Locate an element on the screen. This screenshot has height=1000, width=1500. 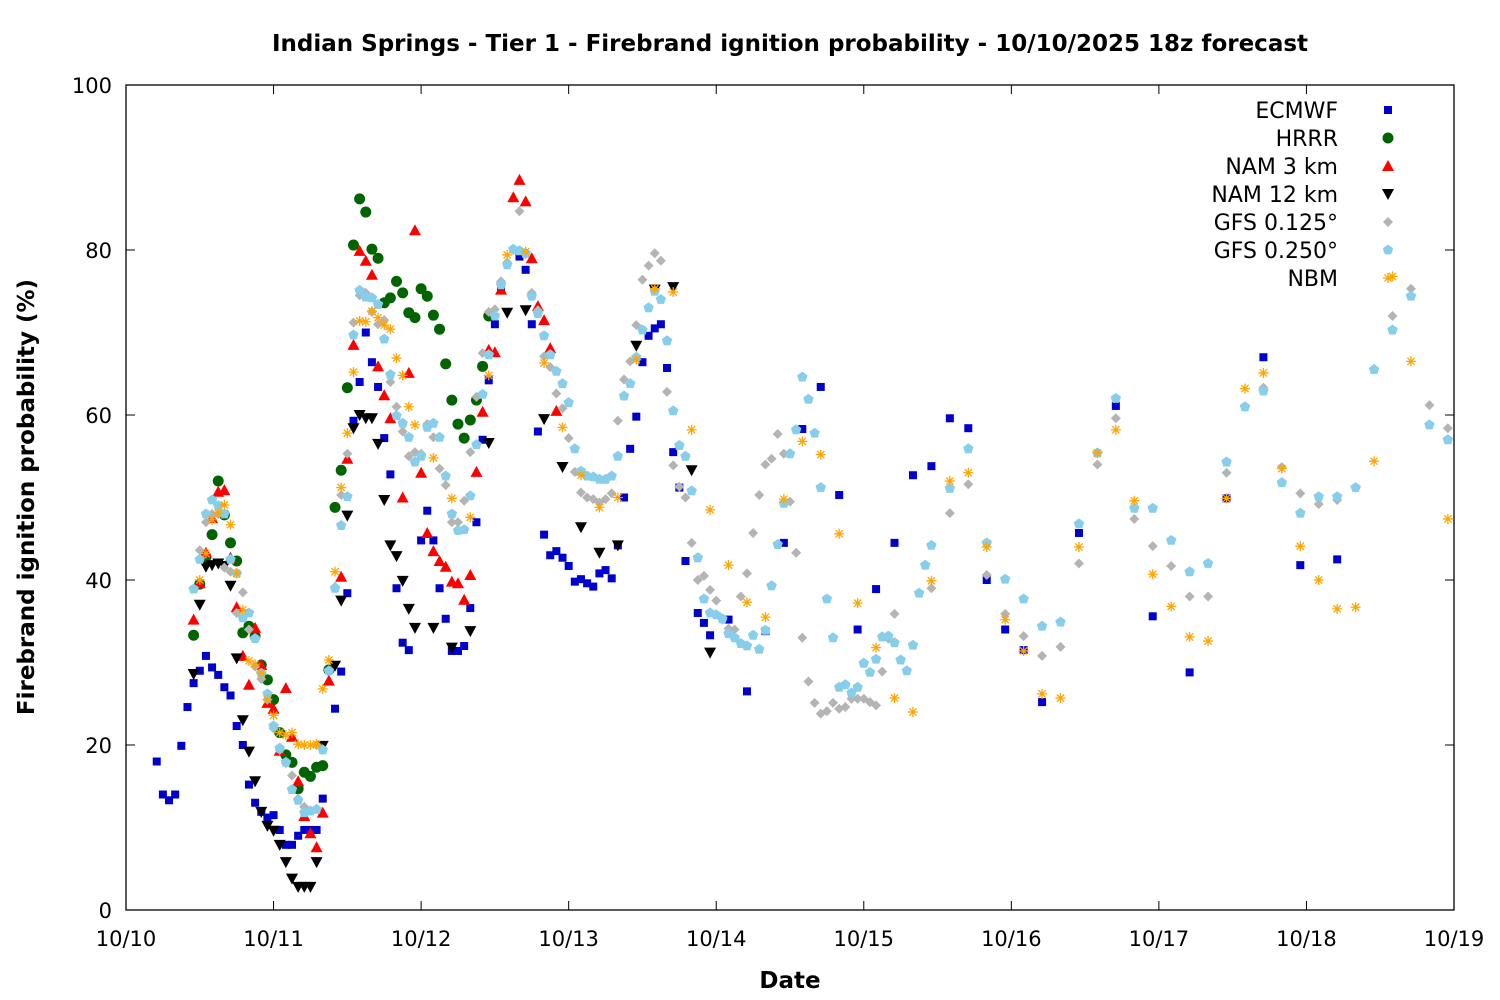
x-tick-label: 10/13 is located at coordinates (568, 939).